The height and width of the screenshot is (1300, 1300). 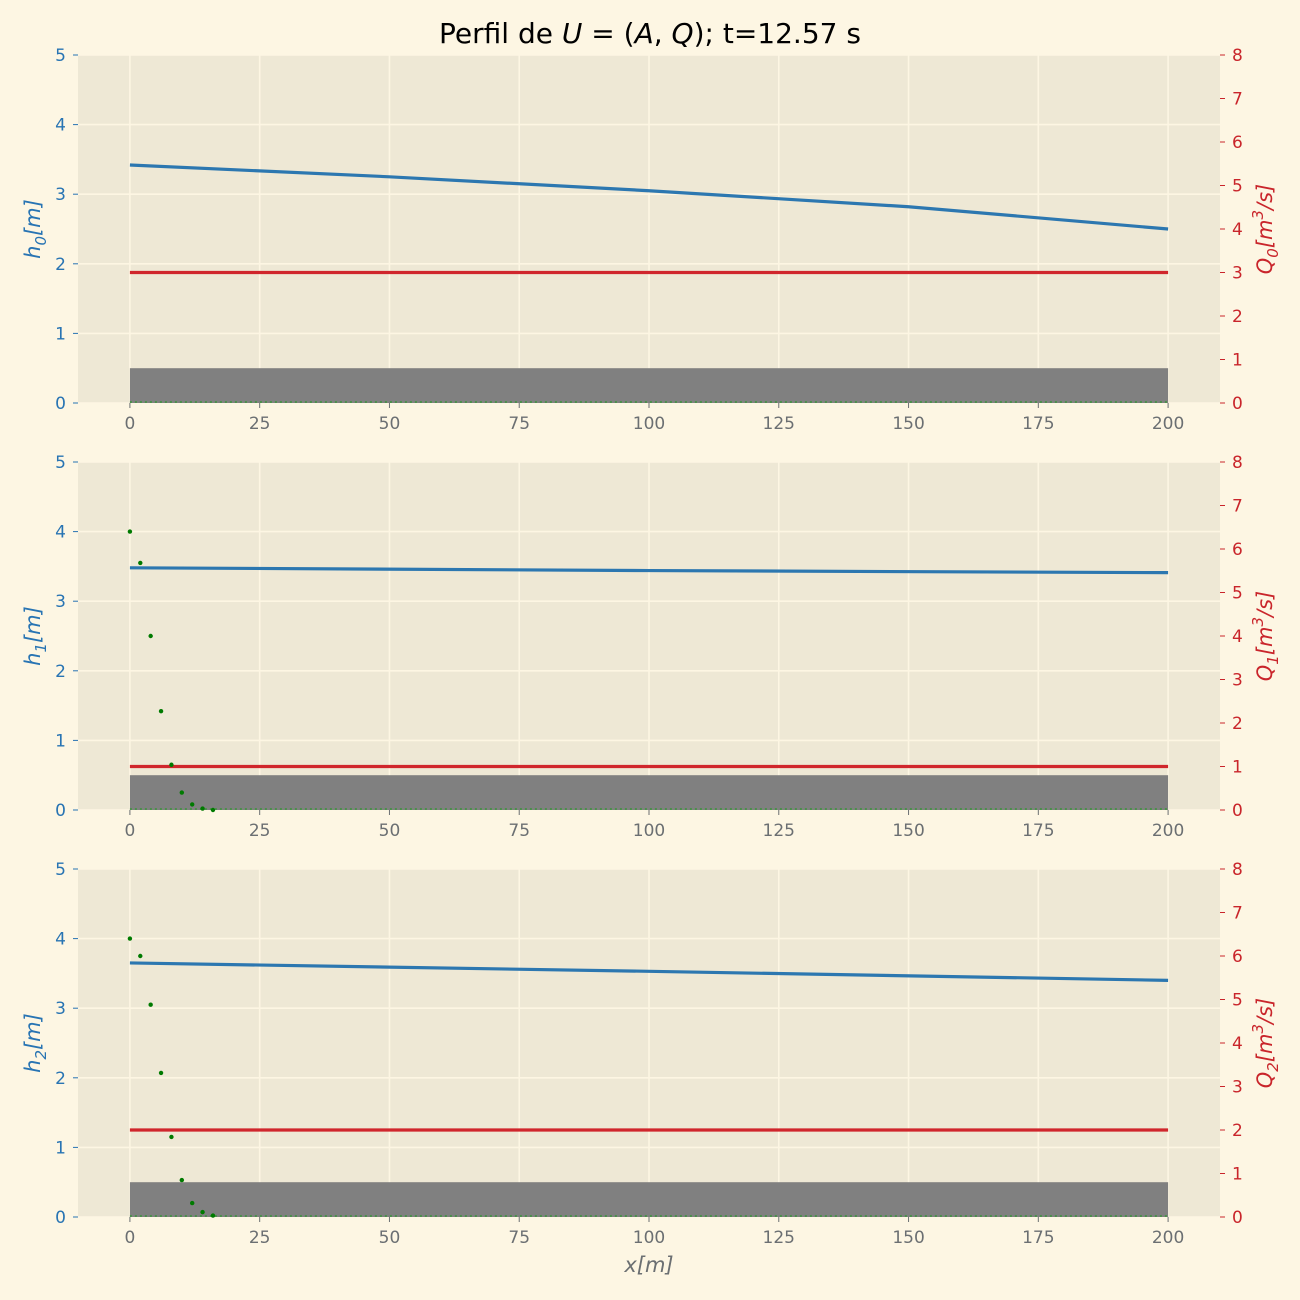 I want to click on y-axis-label-right: Q0[m3/s], so click(x=1265, y=229).